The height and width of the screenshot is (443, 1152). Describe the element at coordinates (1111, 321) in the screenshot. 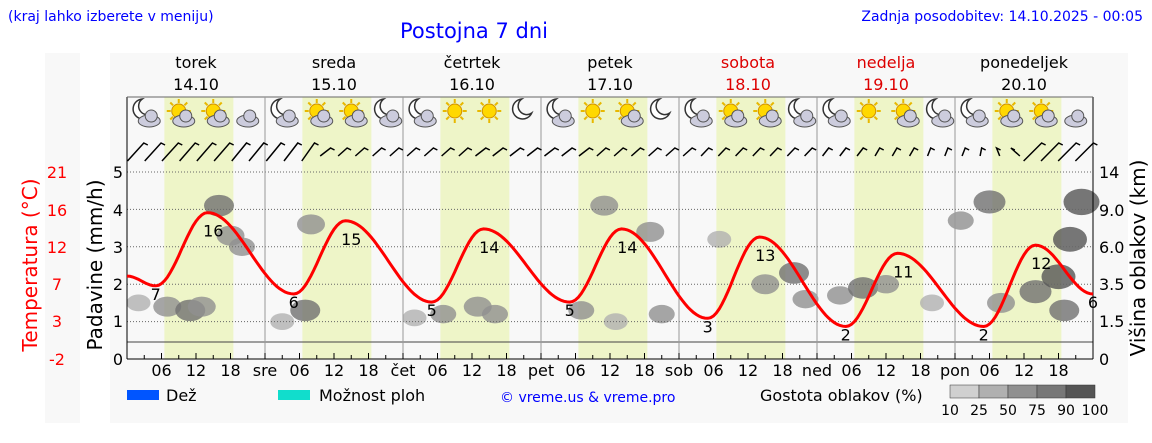

I see `cloud-height-tick-label: 1.5` at that location.